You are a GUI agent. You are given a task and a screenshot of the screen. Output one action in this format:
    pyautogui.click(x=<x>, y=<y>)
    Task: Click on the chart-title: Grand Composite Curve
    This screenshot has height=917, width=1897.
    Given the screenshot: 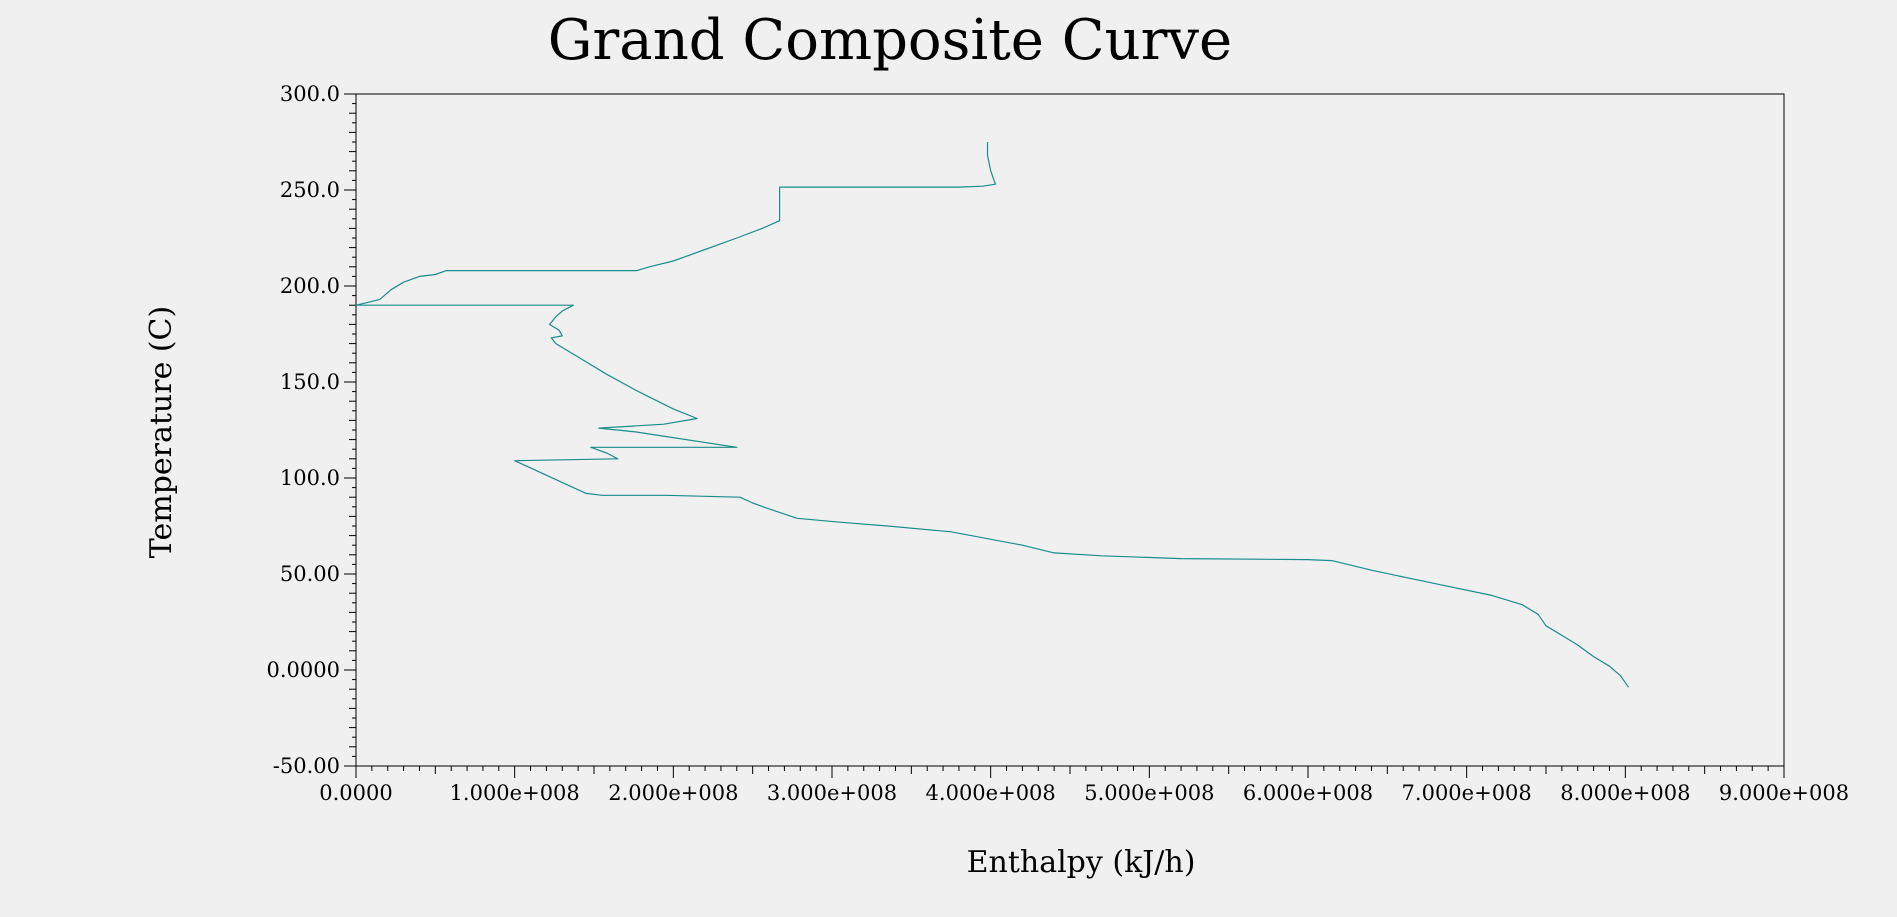 What is the action you would take?
    pyautogui.click(x=890, y=40)
    